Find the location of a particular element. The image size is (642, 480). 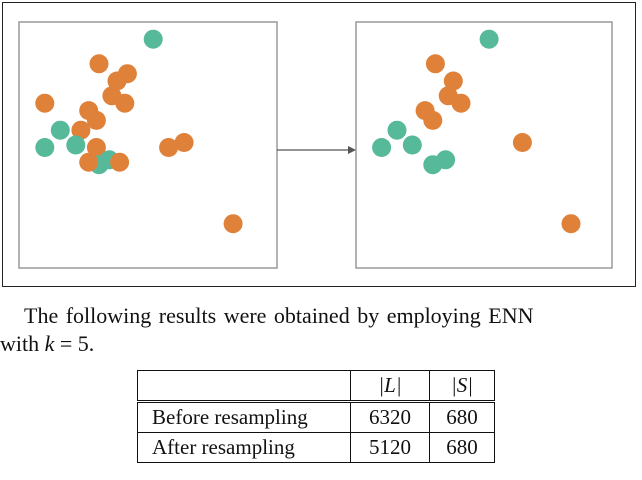

table-header-L: |L| is located at coordinates (390, 386).